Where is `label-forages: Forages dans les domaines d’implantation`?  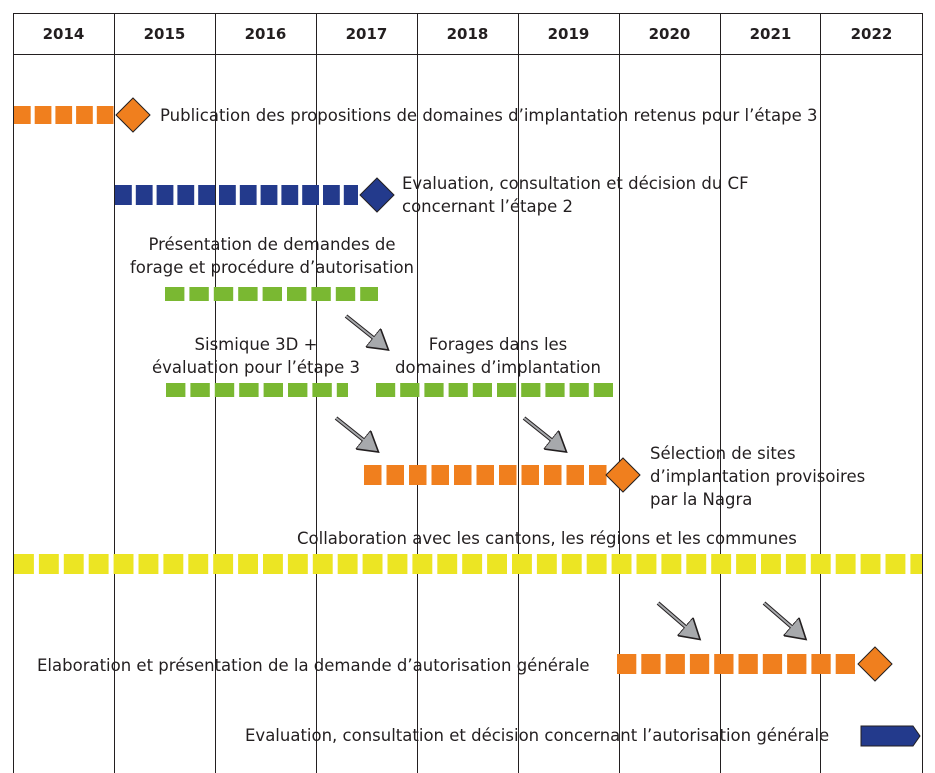 label-forages: Forages dans les domaines d’implantation is located at coordinates (498, 356).